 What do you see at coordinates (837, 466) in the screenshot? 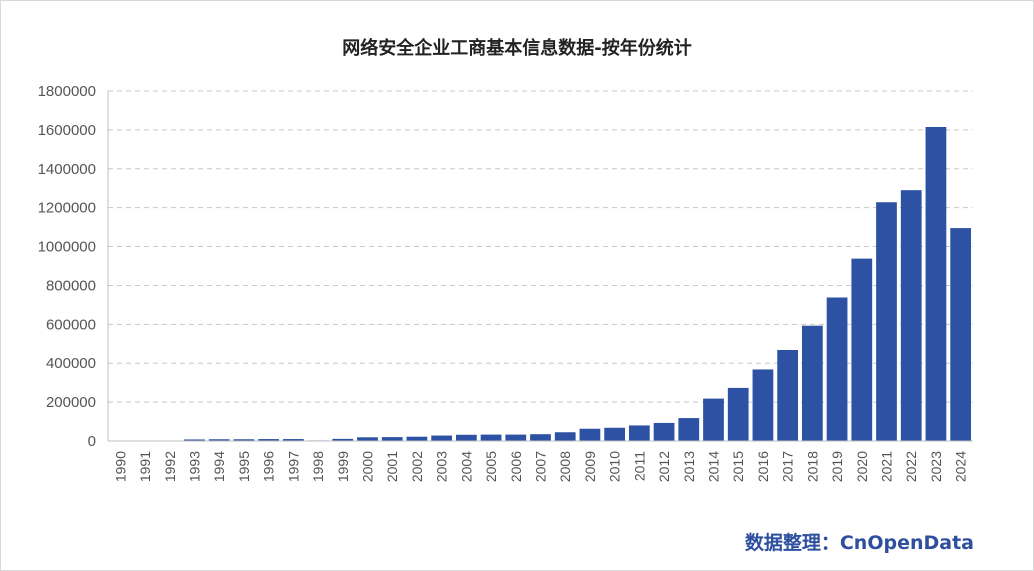
I see `x-tick-label: 2019` at bounding box center [837, 466].